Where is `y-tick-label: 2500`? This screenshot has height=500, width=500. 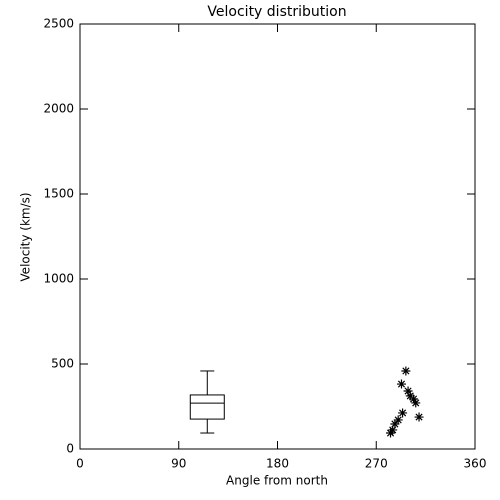
y-tick-label: 2500 is located at coordinates (58, 24).